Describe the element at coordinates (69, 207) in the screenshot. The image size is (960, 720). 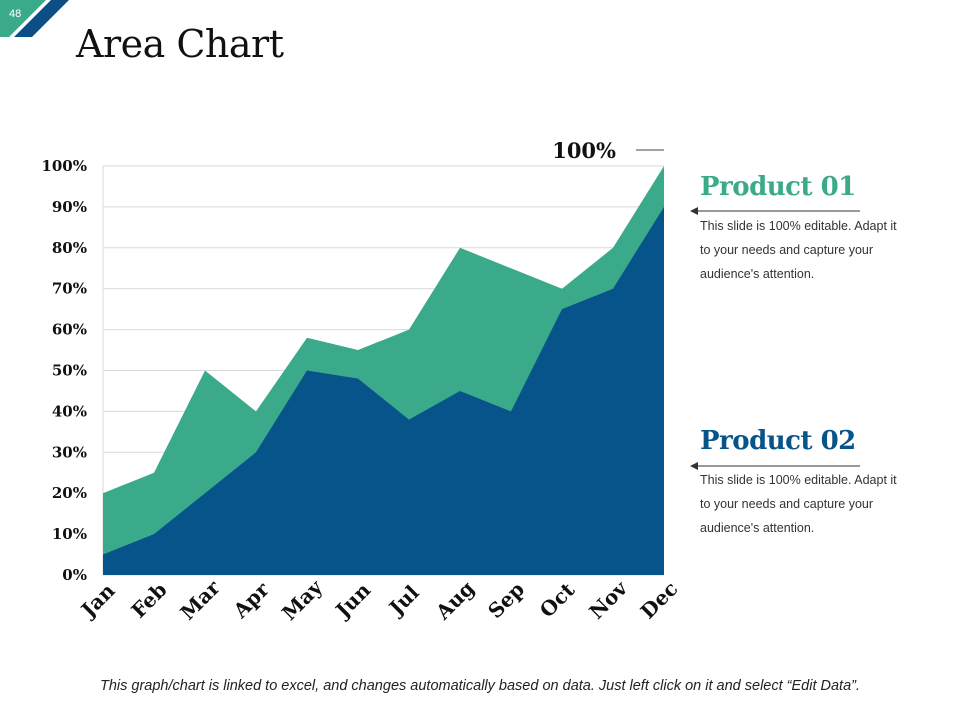
I see `y-tick-label: 90%` at that location.